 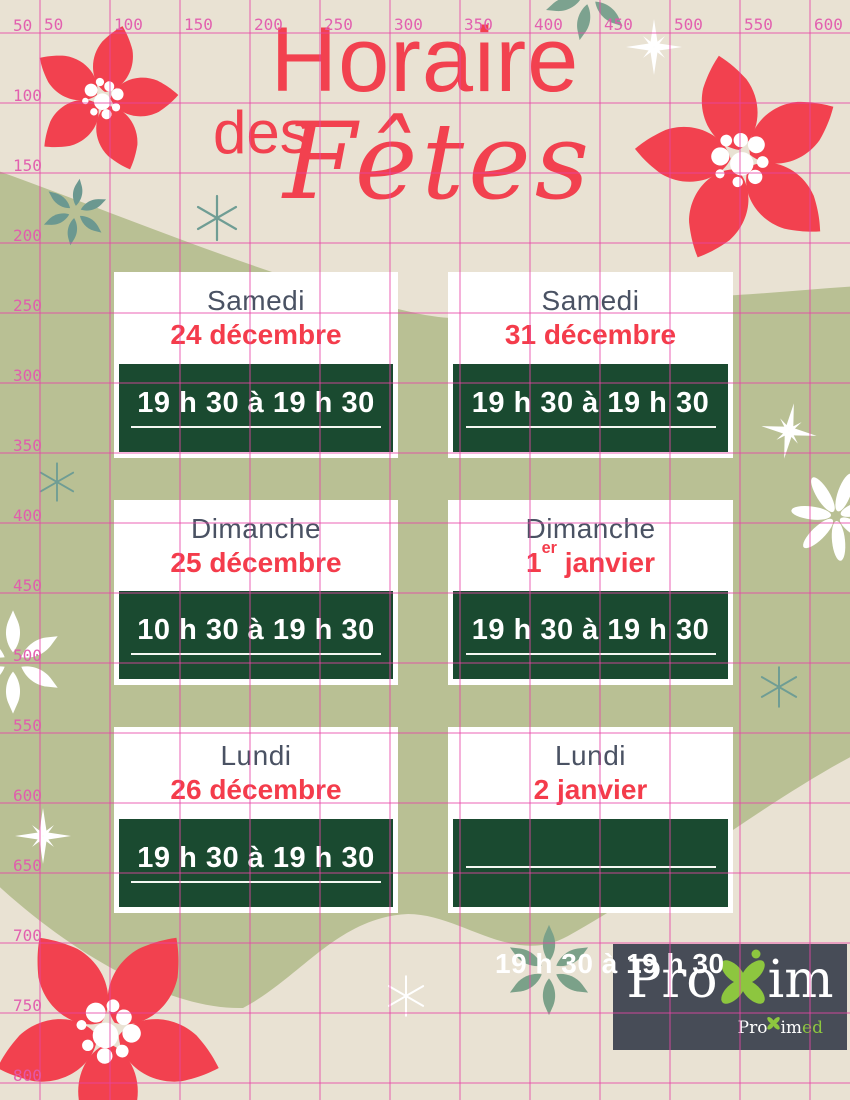 I want to click on card-date-label: 31 décembre, so click(x=590, y=334).